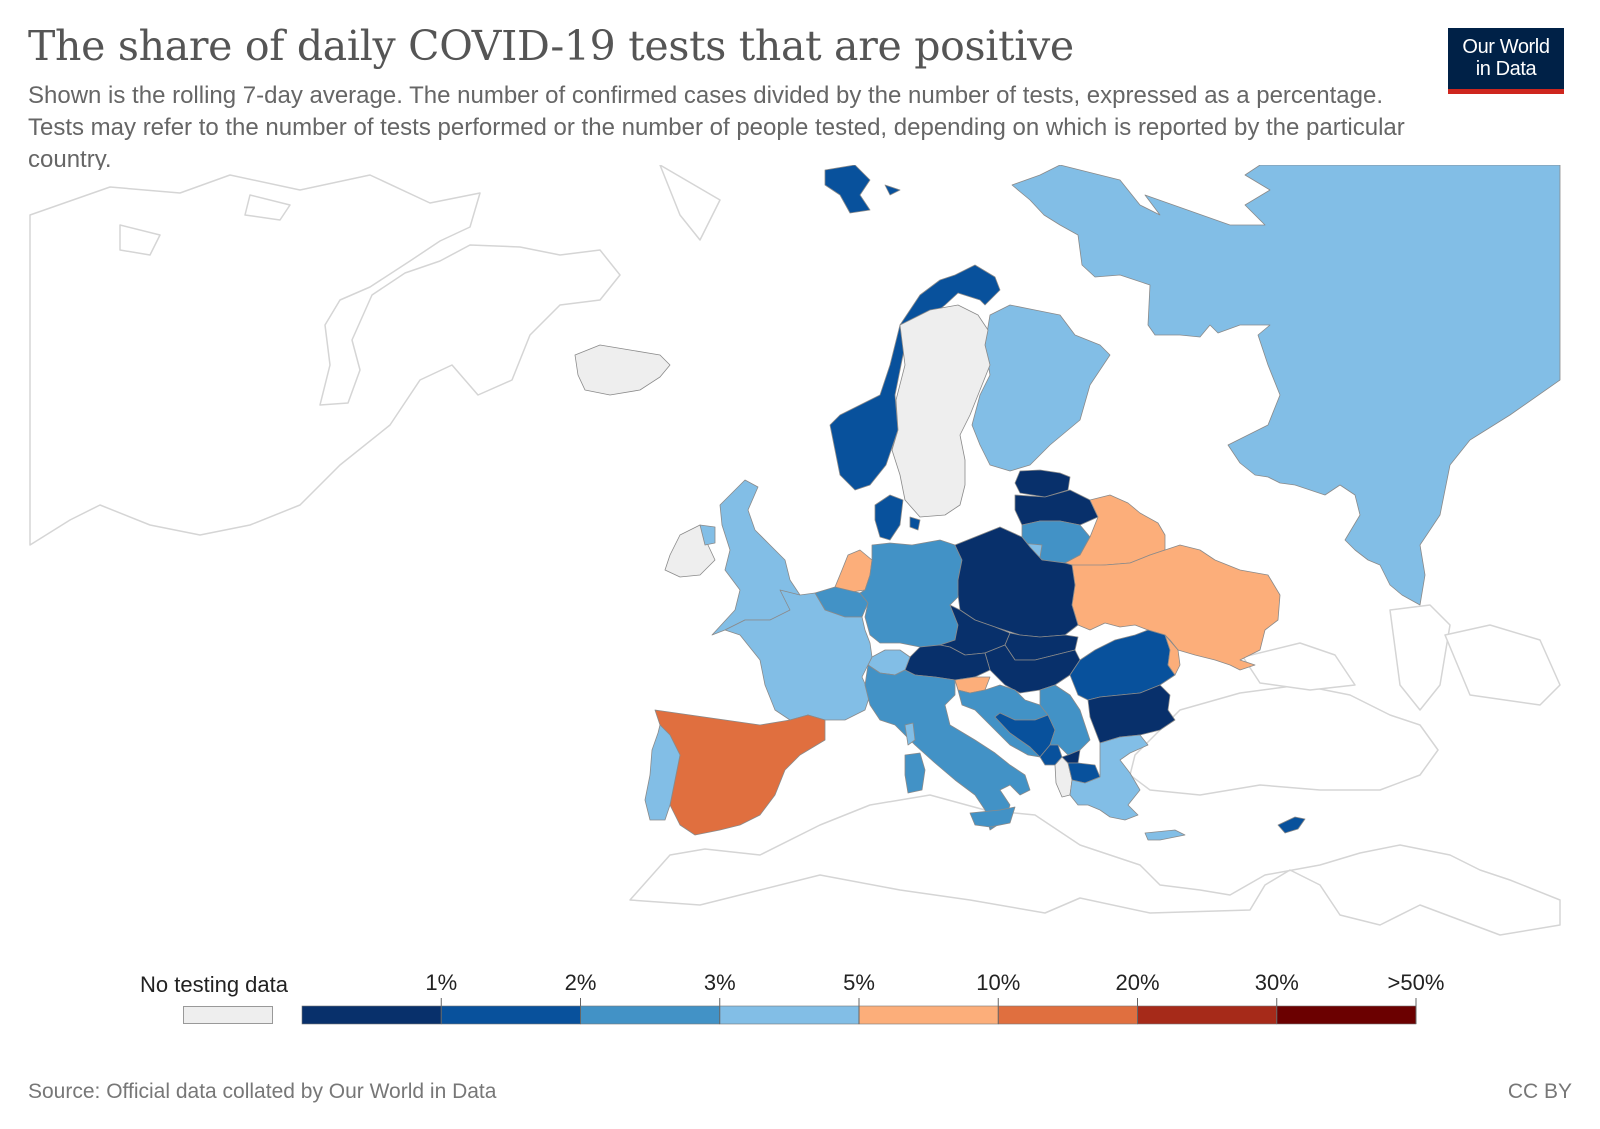 The width and height of the screenshot is (1600, 1129). What do you see at coordinates (662, 772) in the screenshot?
I see `region-portugal` at bounding box center [662, 772].